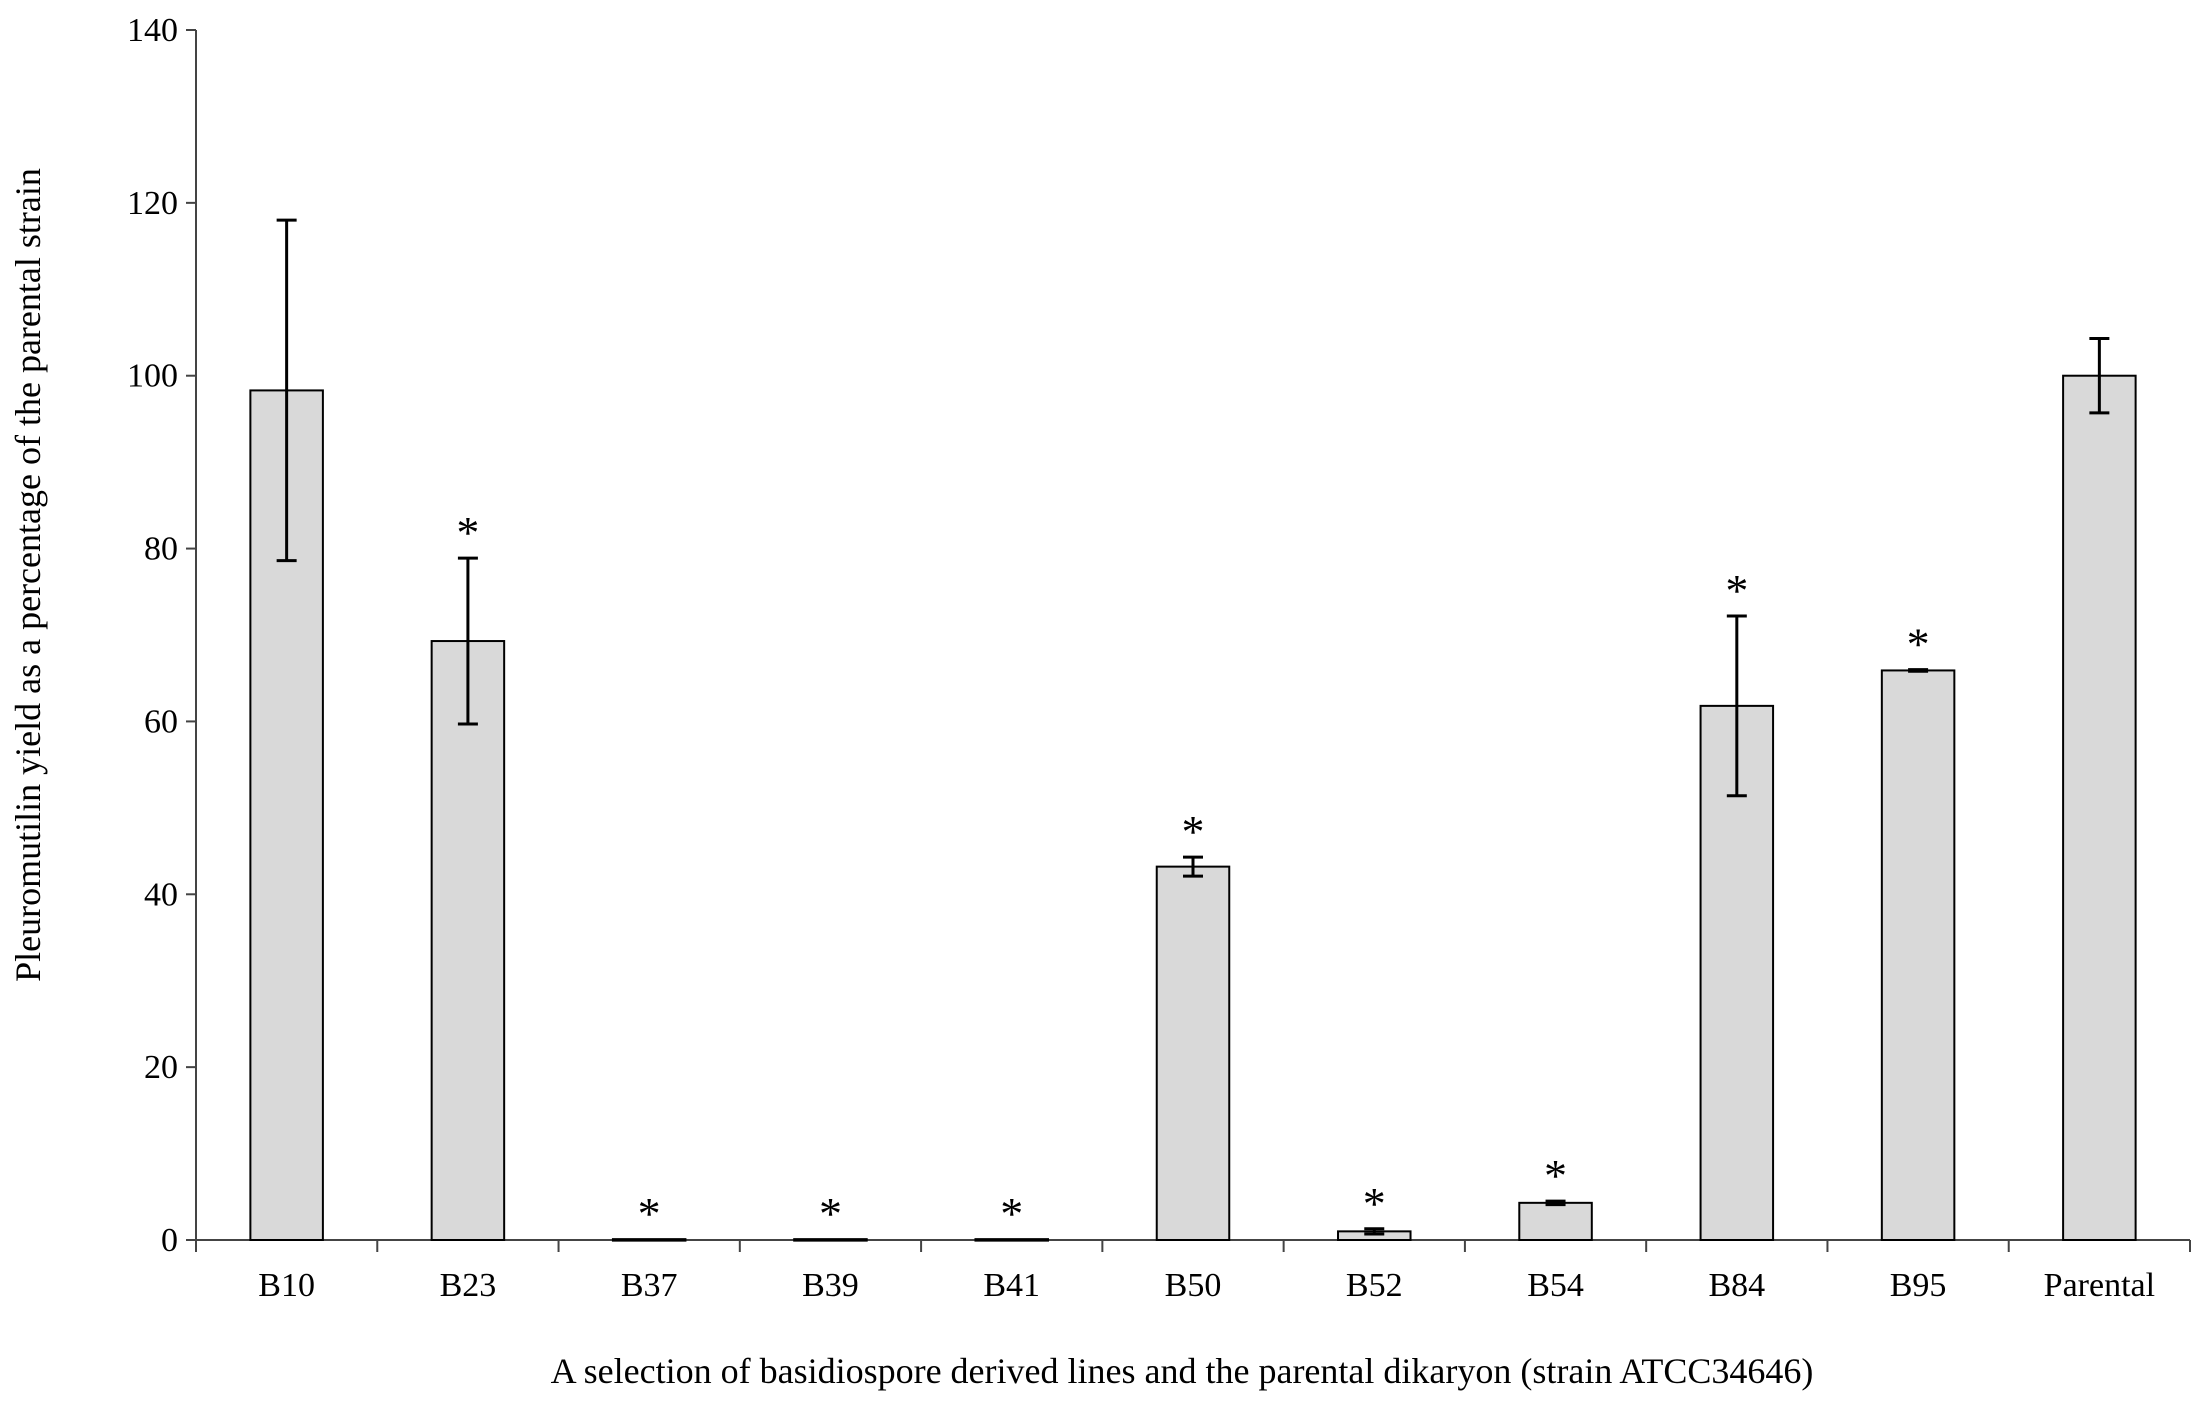  I want to click on y-tick-label: 60, so click(161, 721).